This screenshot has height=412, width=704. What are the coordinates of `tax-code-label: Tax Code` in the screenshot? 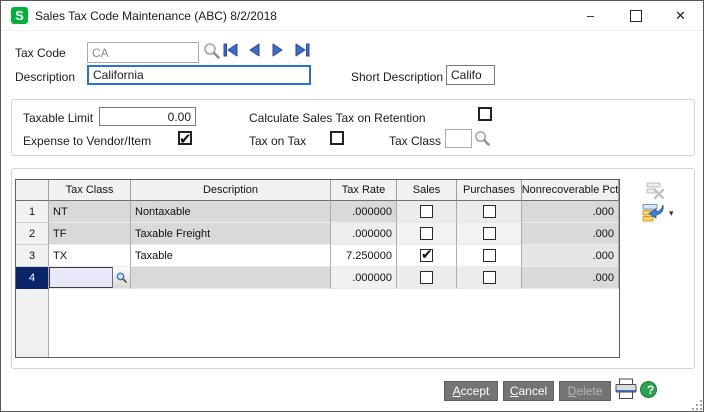 It's located at (40, 53).